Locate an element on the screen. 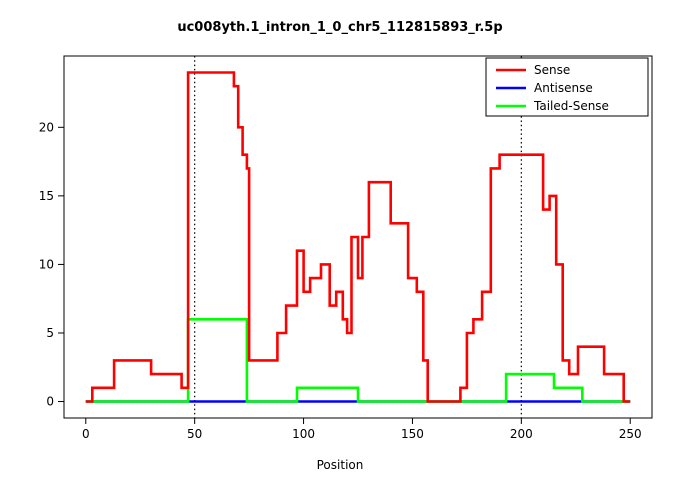 The width and height of the screenshot is (680, 490). y-tick-label: 15 is located at coordinates (46, 196).